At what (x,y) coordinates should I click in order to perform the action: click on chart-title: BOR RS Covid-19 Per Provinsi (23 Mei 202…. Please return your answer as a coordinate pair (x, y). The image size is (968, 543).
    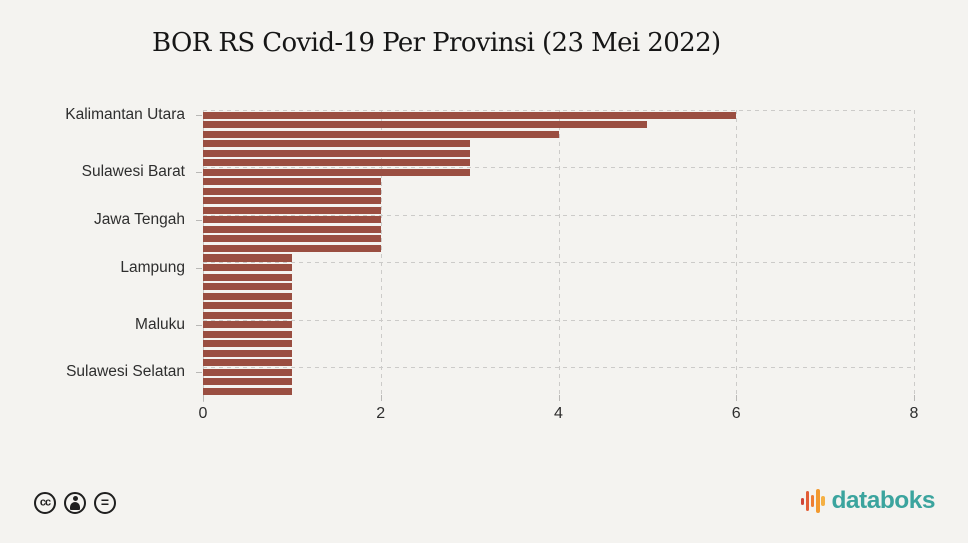
    Looking at the image, I should click on (436, 43).